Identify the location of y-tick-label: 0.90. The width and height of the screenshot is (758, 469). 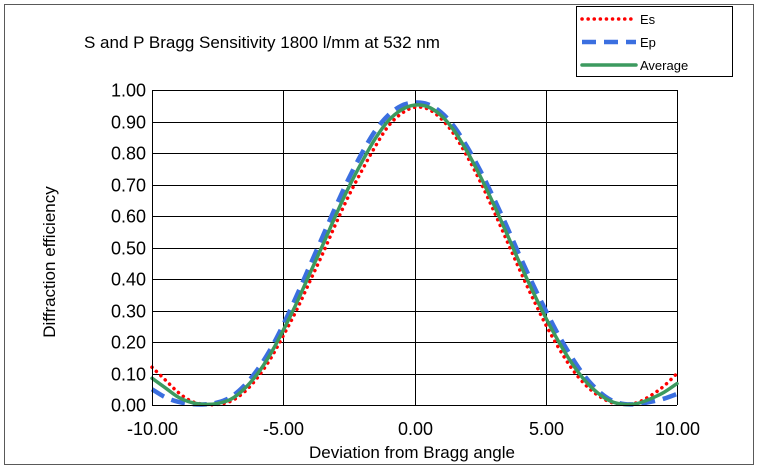
(128, 123).